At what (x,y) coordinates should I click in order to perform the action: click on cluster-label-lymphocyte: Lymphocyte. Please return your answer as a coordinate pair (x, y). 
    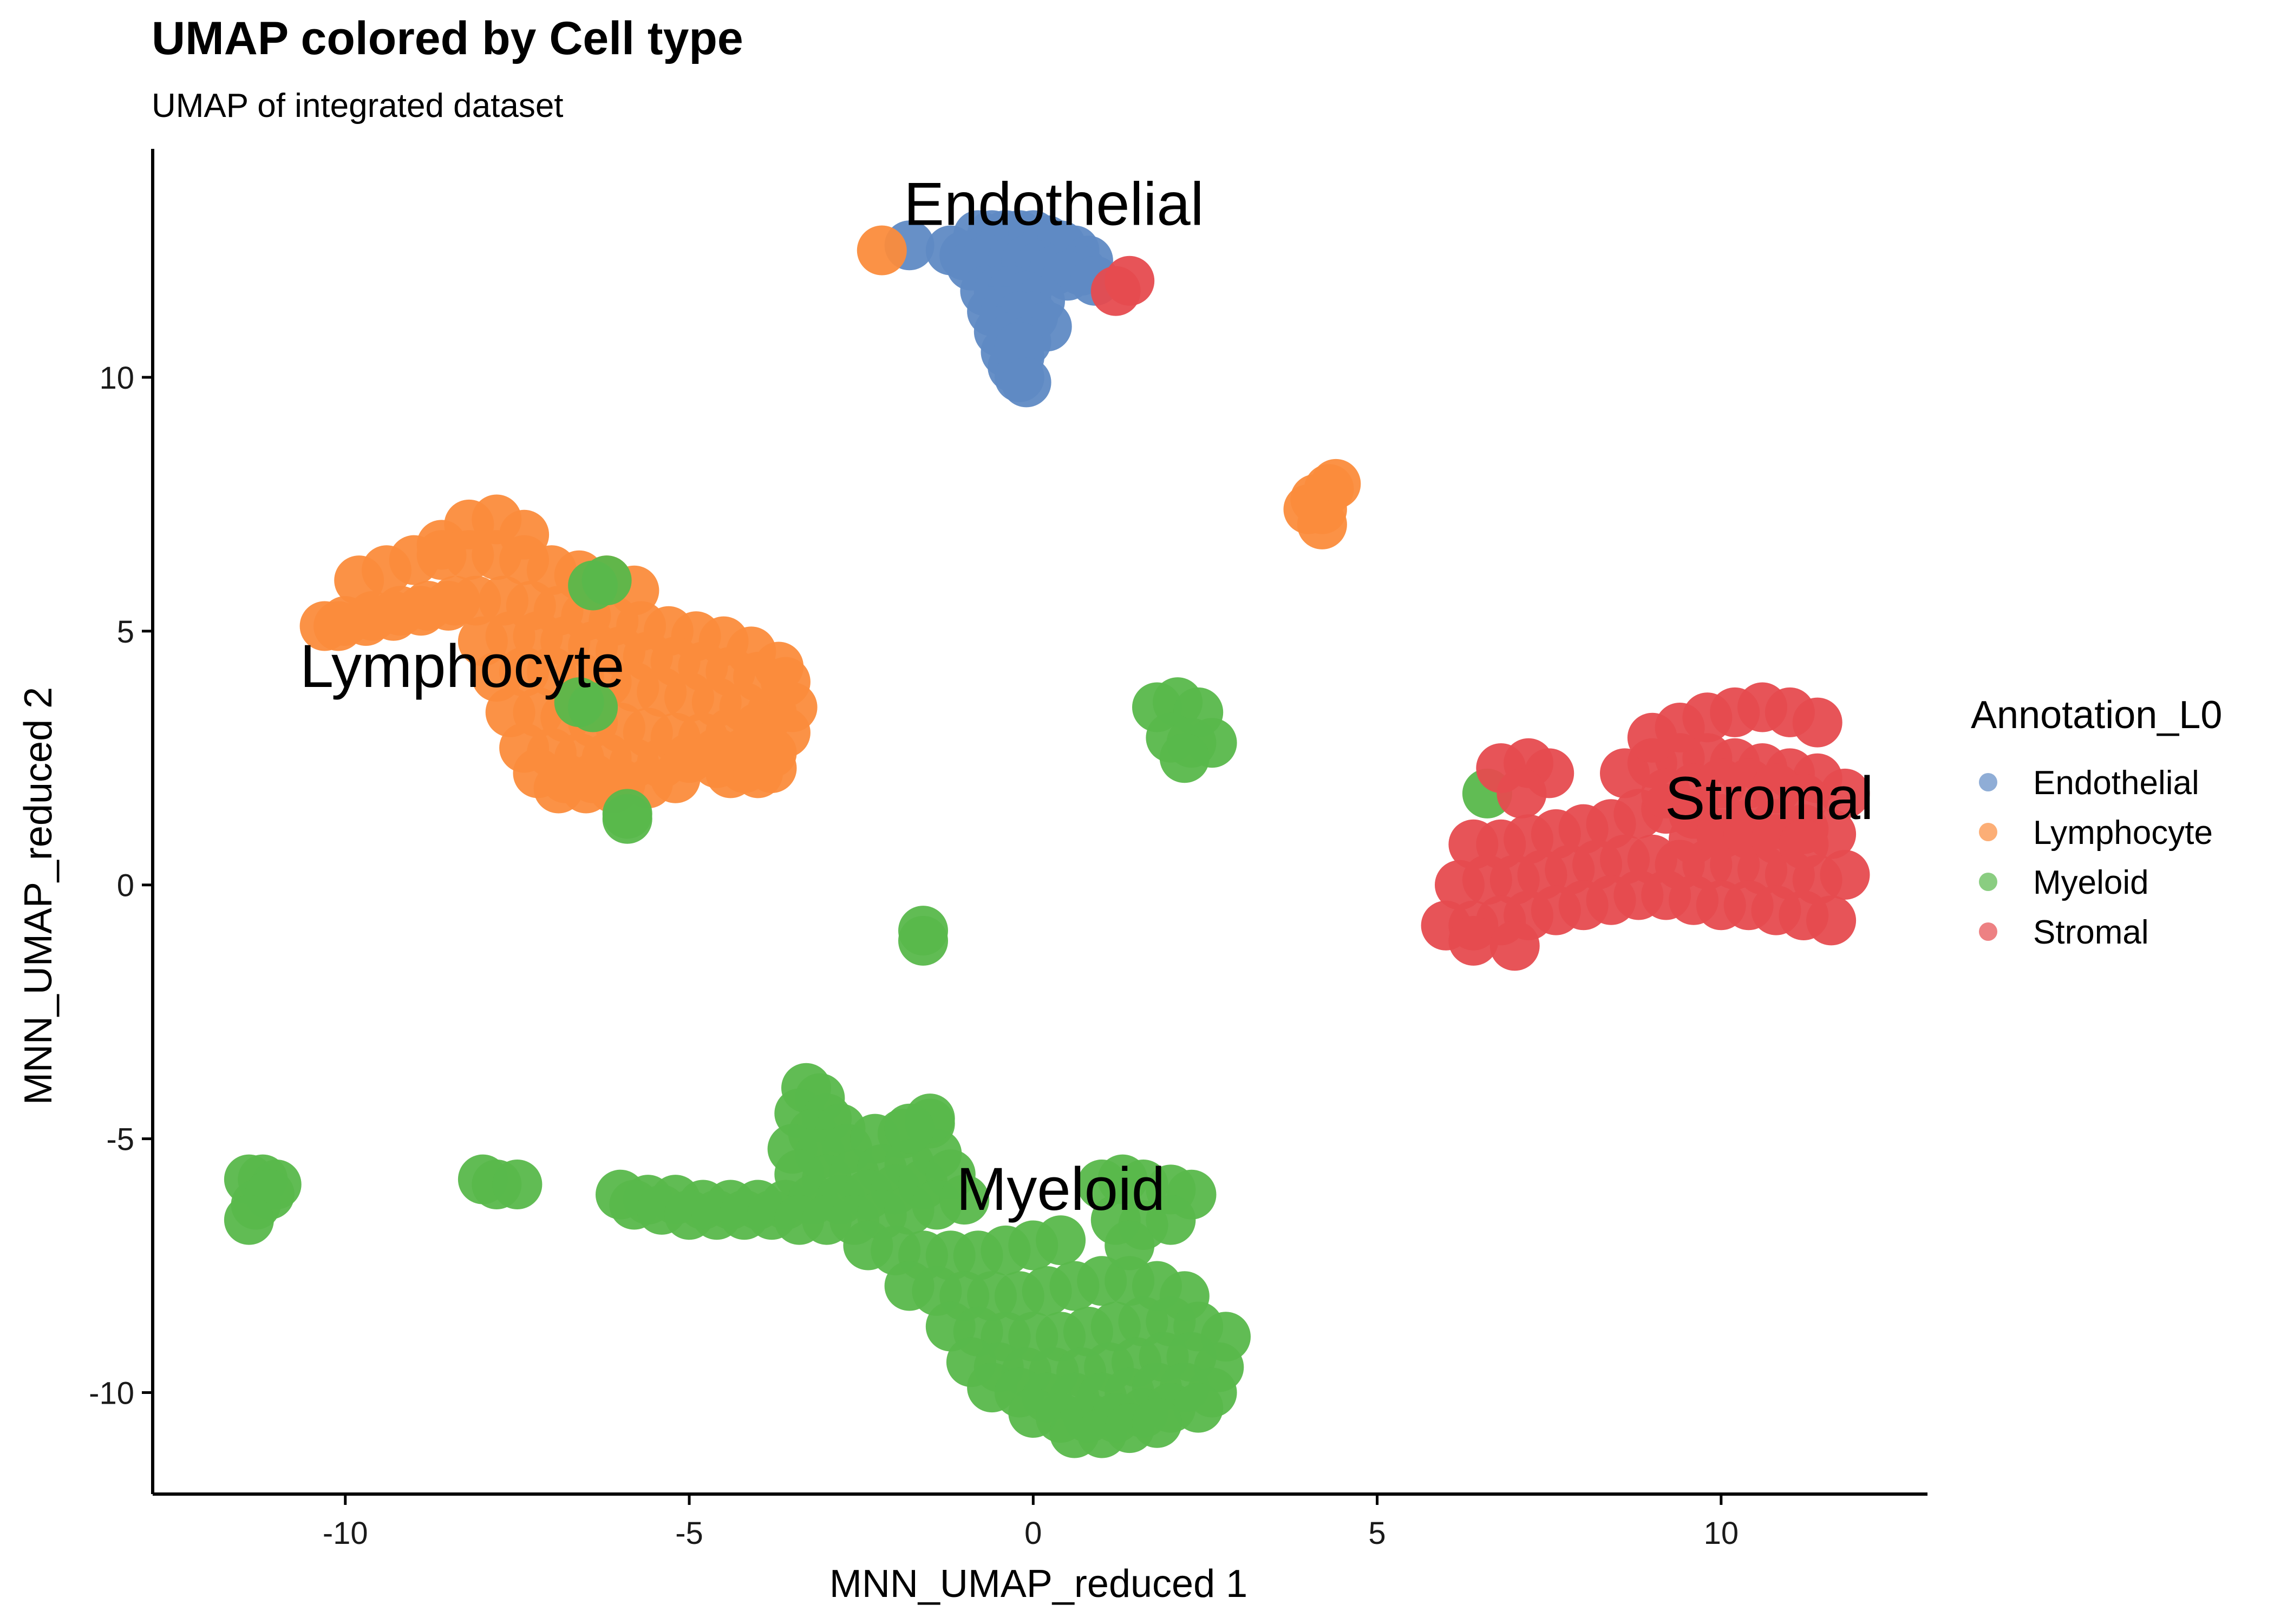
    Looking at the image, I should click on (463, 666).